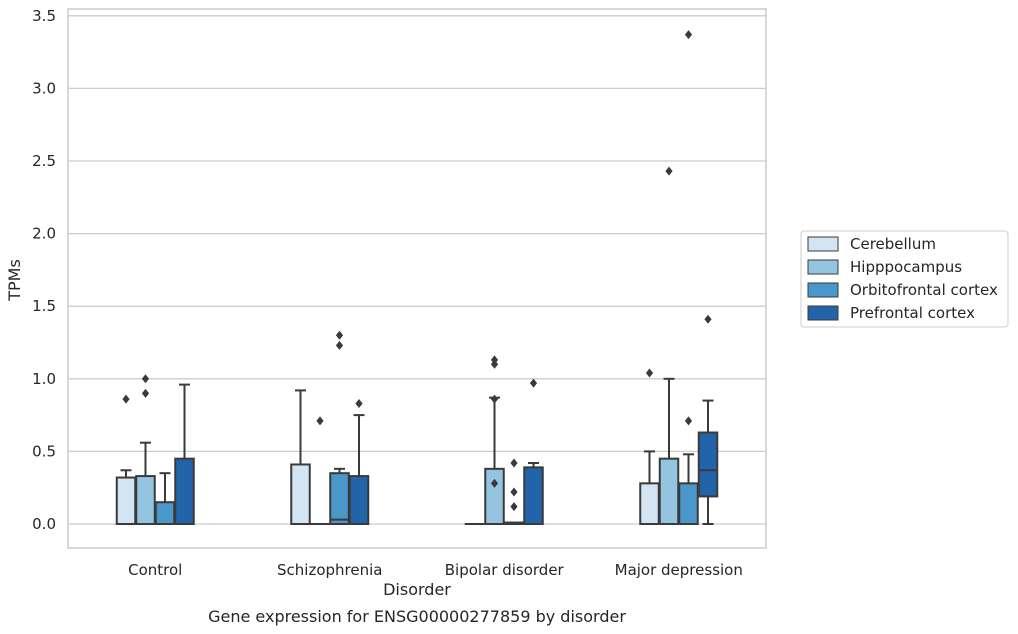 This screenshot has height=634, width=1018. Describe the element at coordinates (14, 280) in the screenshot. I see `y-axis-label: TPMs` at that location.